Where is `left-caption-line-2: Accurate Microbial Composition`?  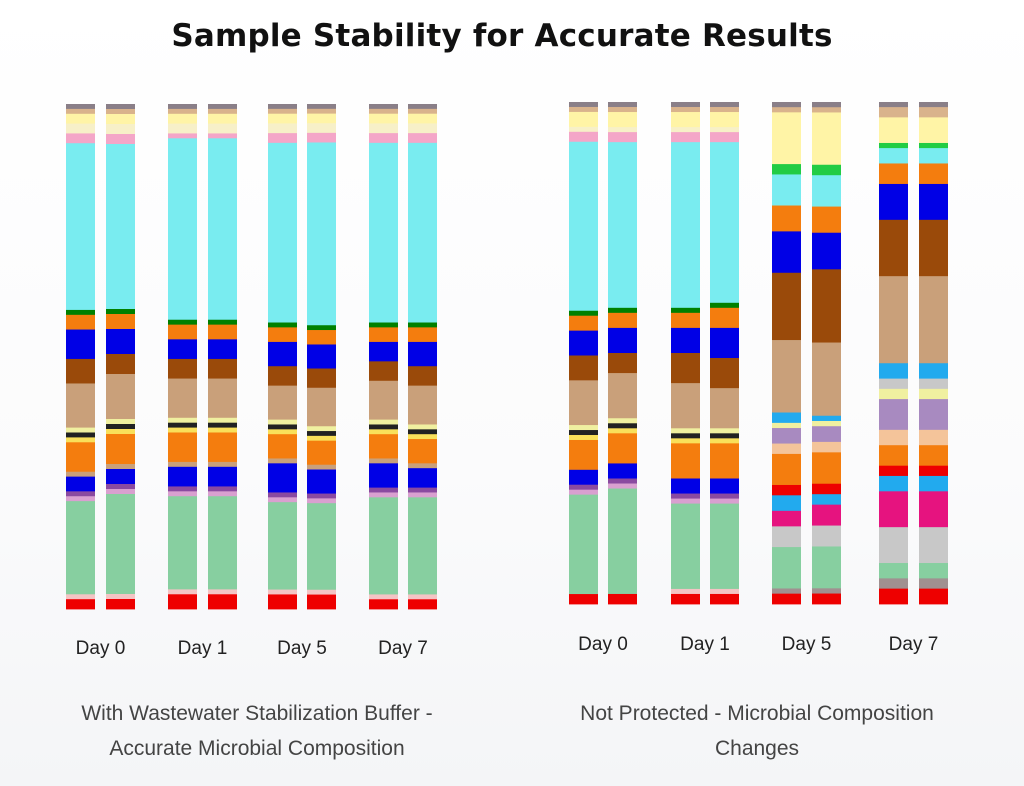
left-caption-line-2: Accurate Microbial Composition is located at coordinates (257, 748).